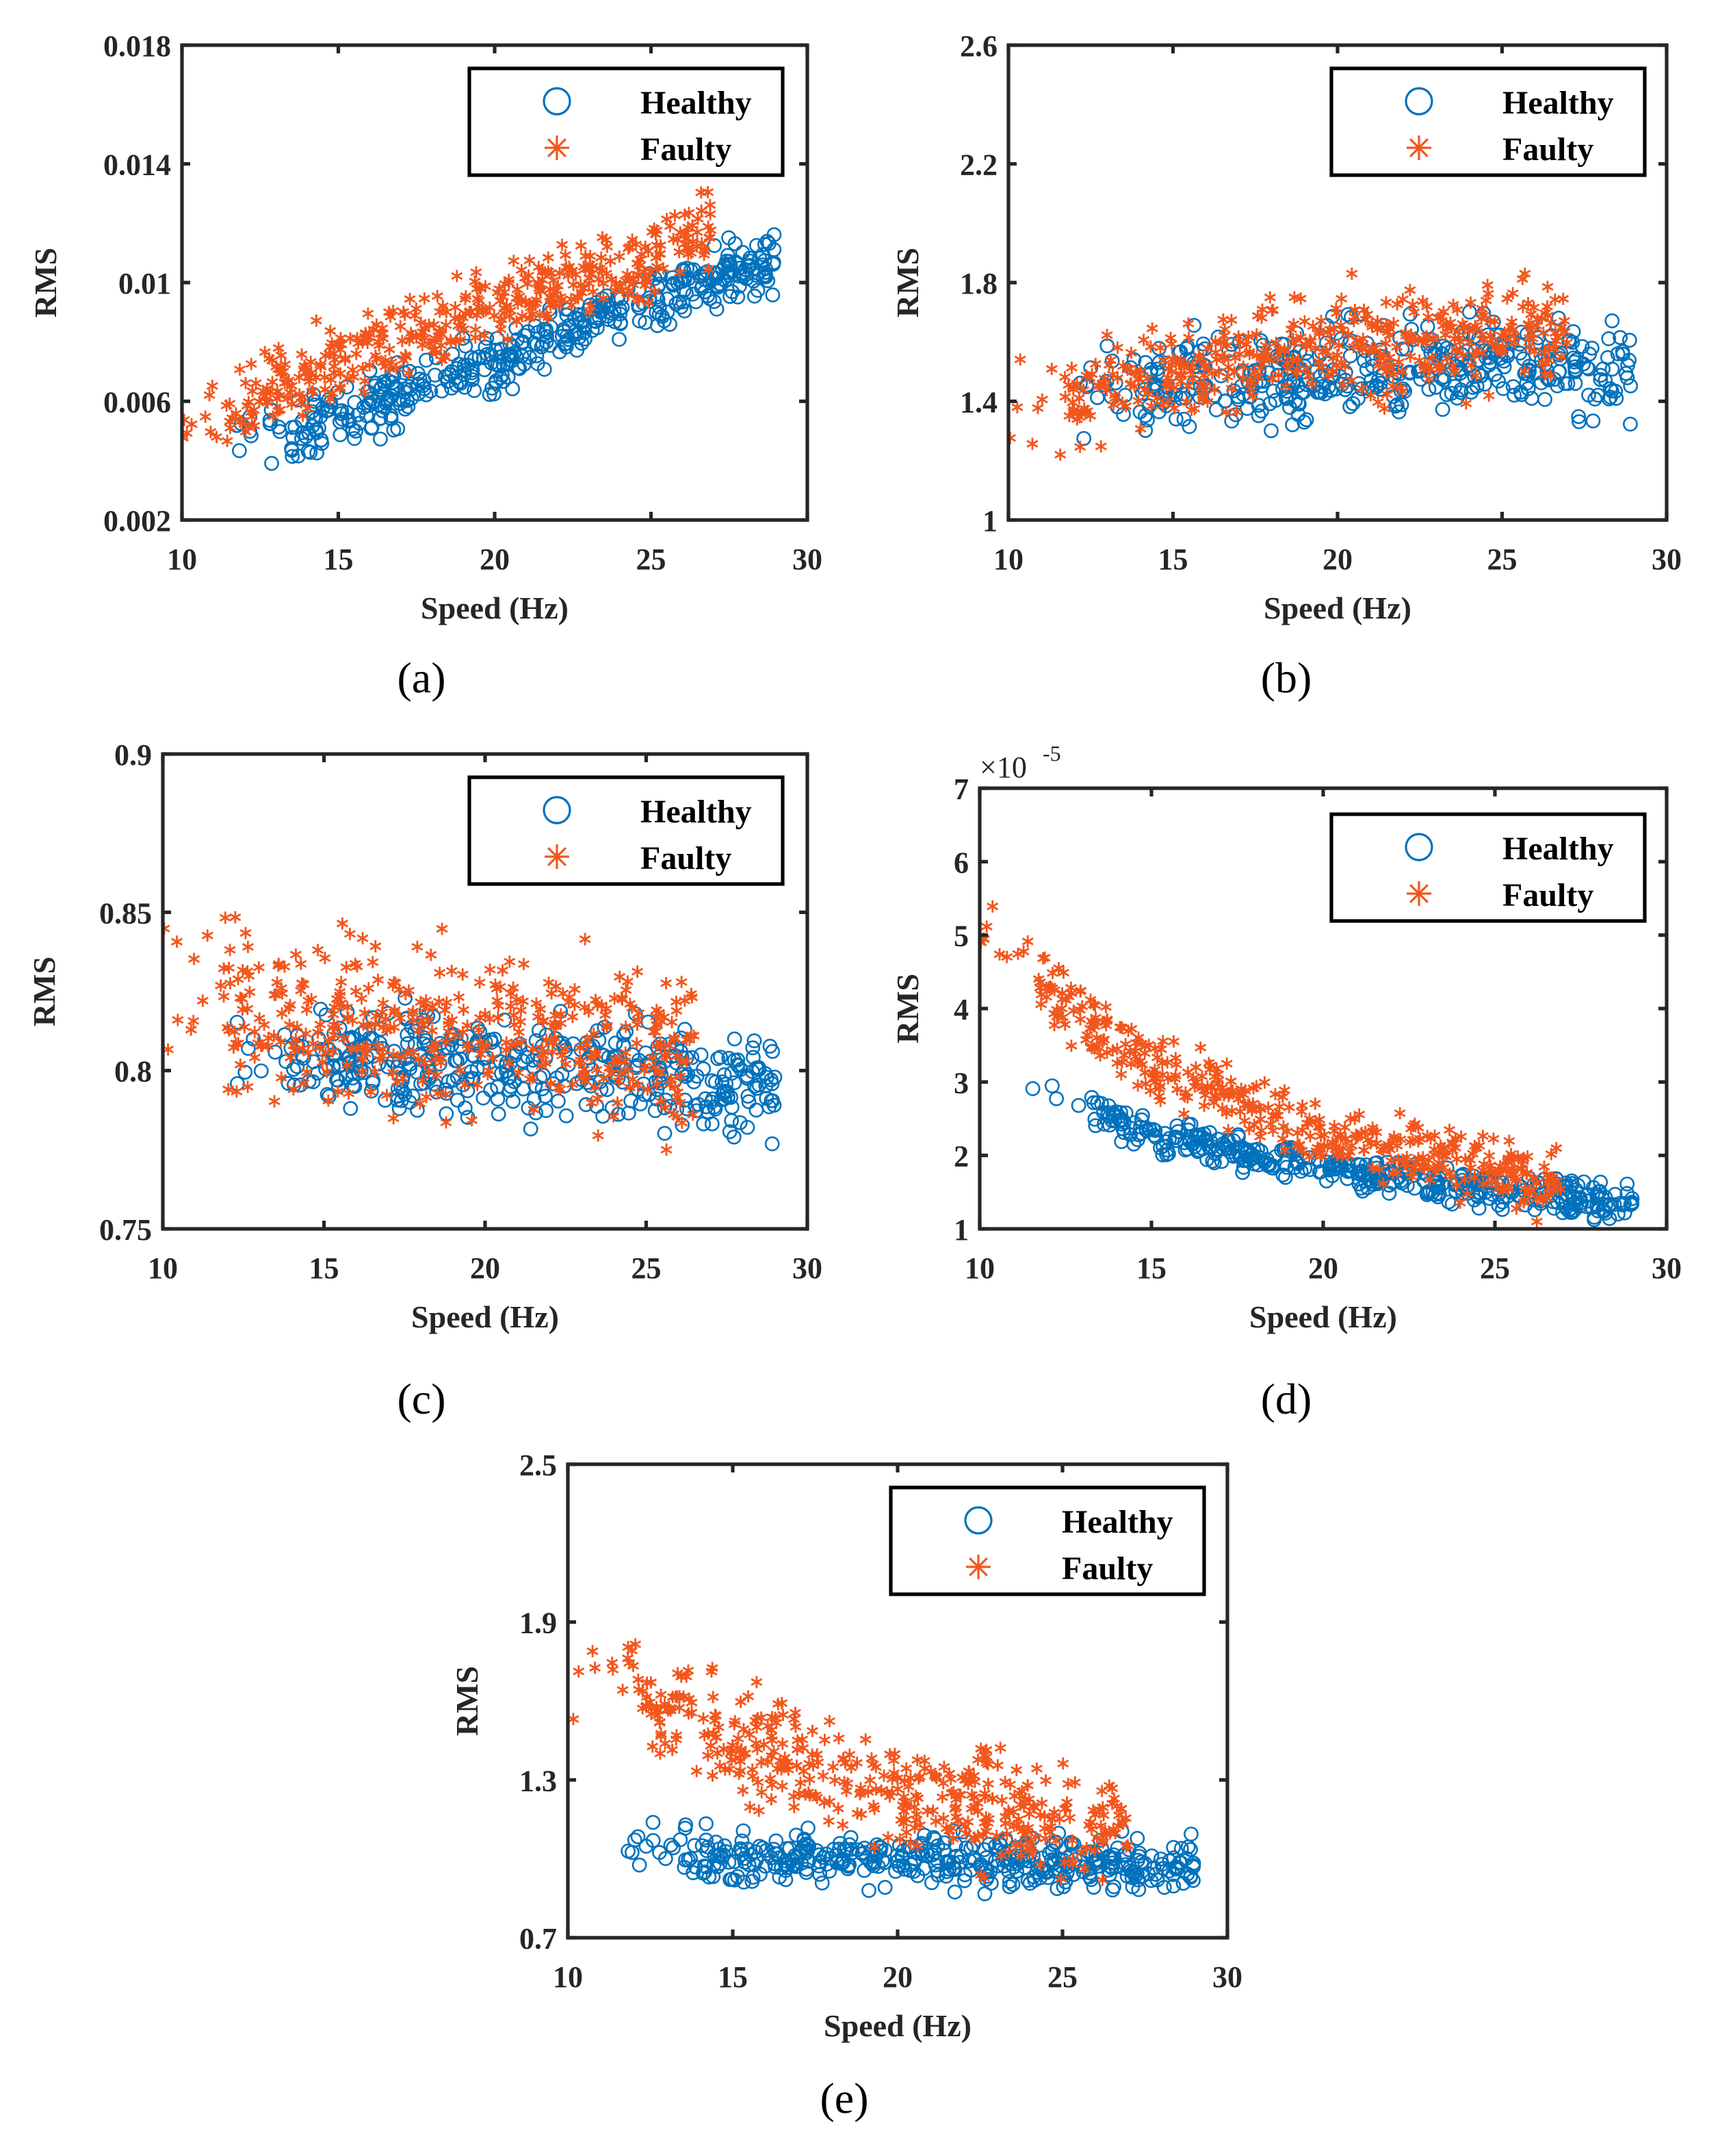 This screenshot has width=1720, height=2156. I want to click on series-healthy, so click(911, 1858).